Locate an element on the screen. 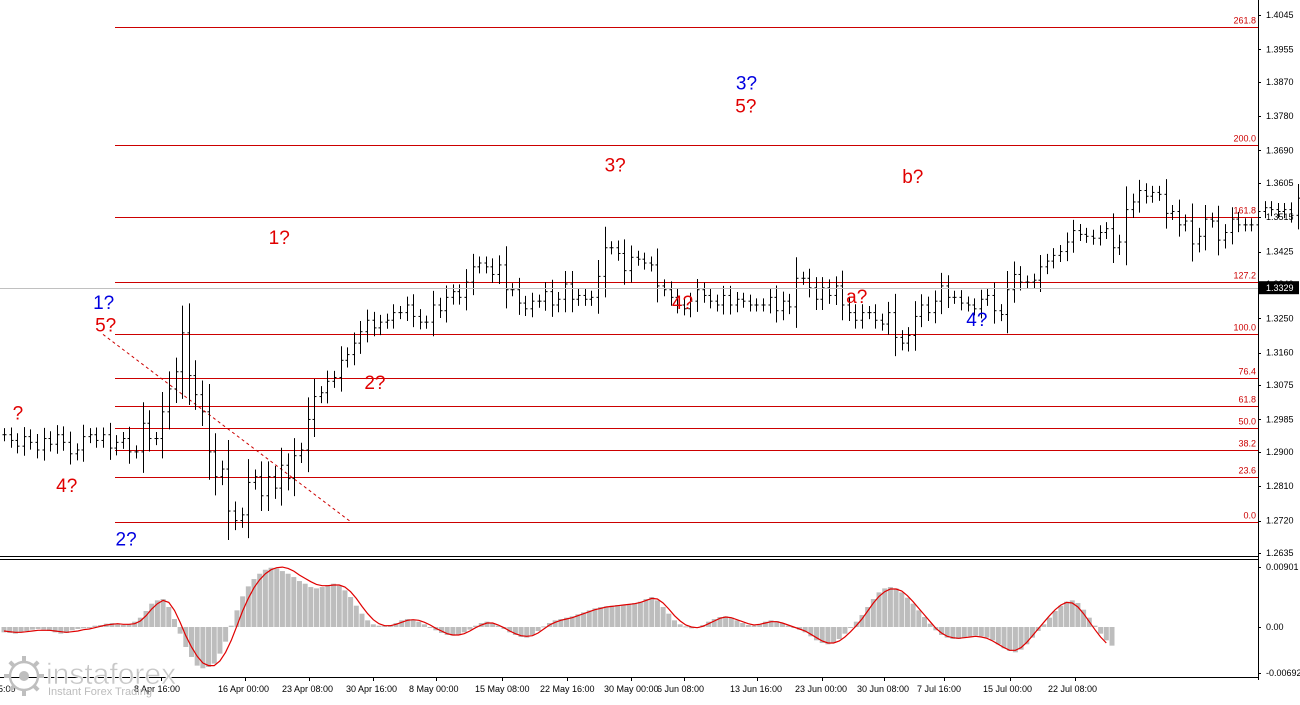 The image size is (1300, 705). fib-label-76-4: 76.4 is located at coordinates (1247, 372).